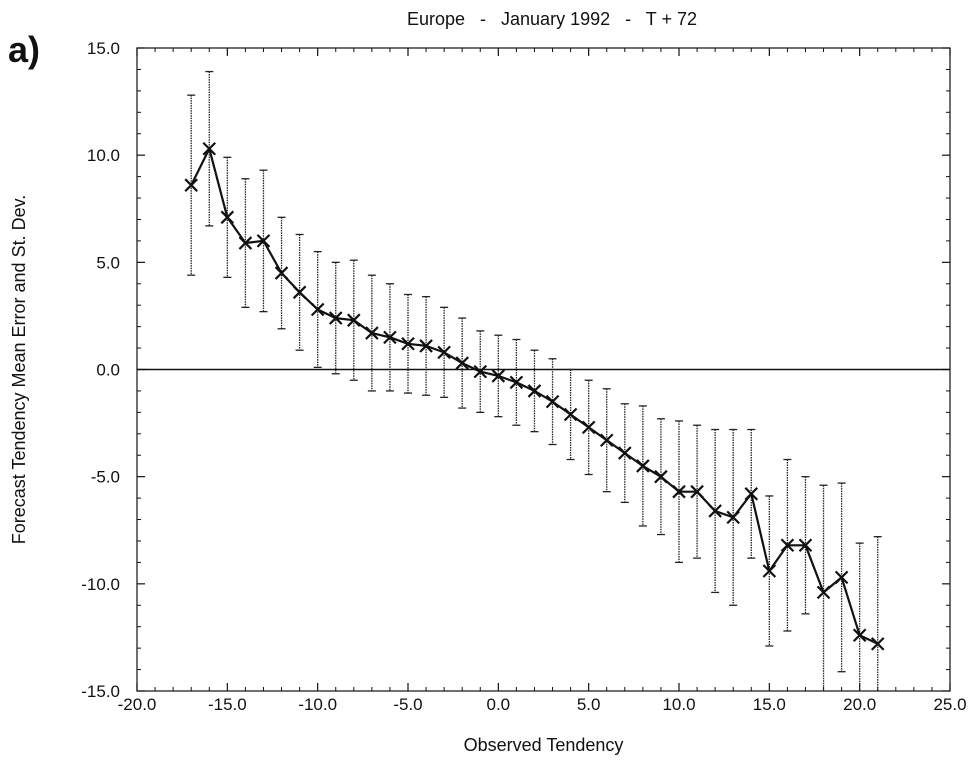 Image resolution: width=976 pixels, height=761 pixels. What do you see at coordinates (317, 704) in the screenshot?
I see `x-tick-label: -10.0` at bounding box center [317, 704].